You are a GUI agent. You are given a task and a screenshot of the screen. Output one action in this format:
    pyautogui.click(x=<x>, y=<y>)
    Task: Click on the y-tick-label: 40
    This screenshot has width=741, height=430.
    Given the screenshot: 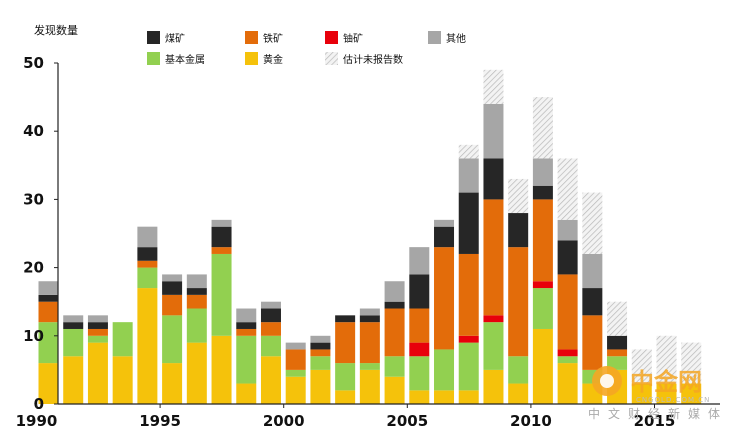 What is the action you would take?
    pyautogui.click(x=33, y=131)
    